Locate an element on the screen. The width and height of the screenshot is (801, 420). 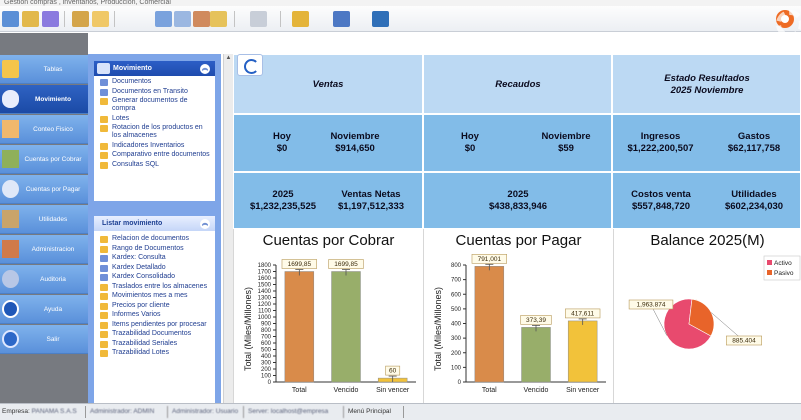
list-item: Kardex: Consulta is located at coordinates (156, 258).